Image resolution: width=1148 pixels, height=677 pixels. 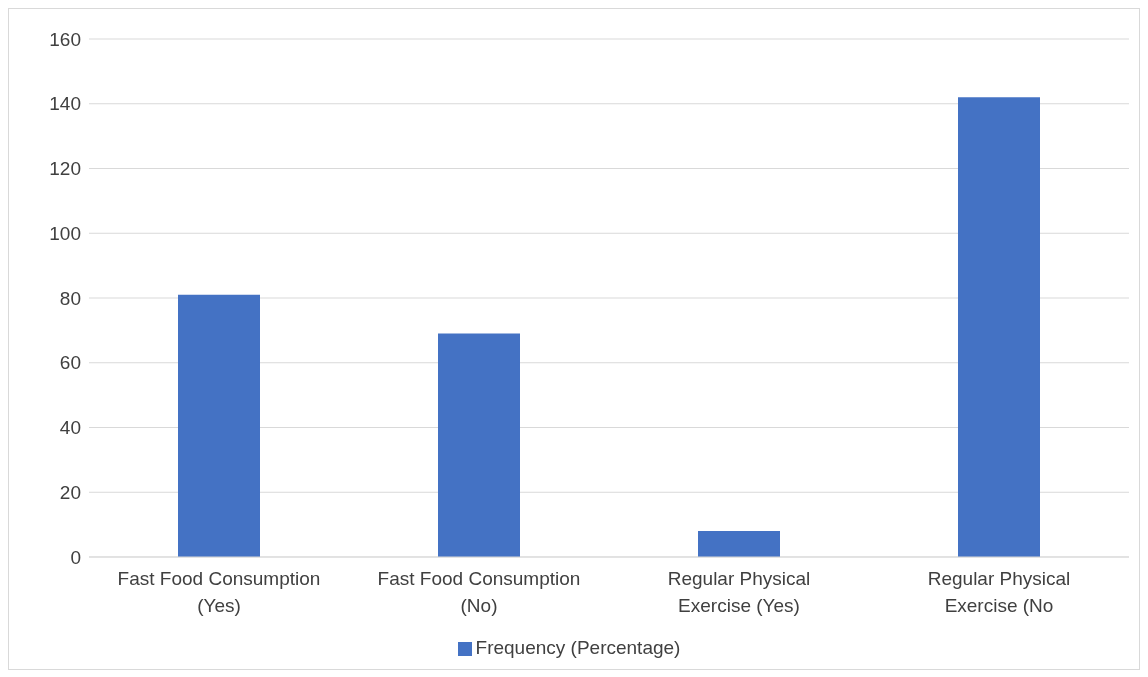 I want to click on x-tick-label: Regular Physical Exercise (No, so click(x=999, y=592).